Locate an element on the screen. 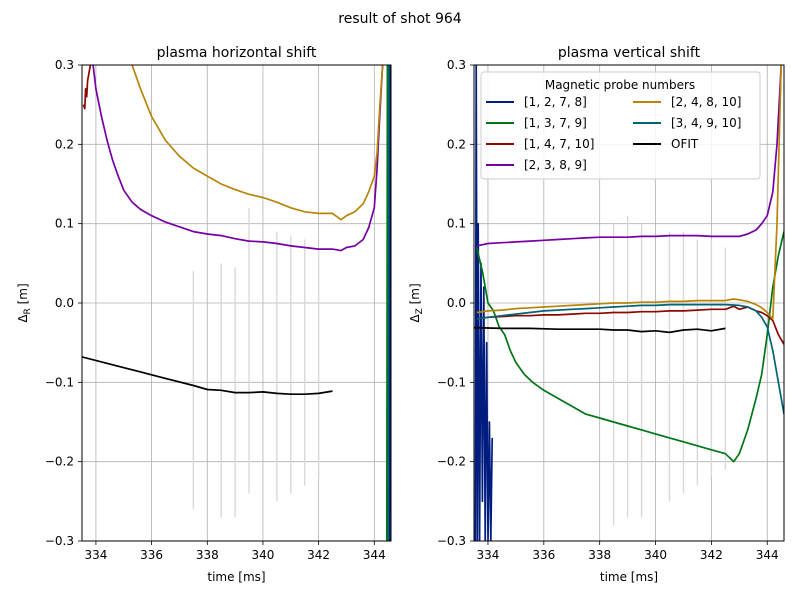  legend-label: [1, 2, 7, 8] is located at coordinates (555, 102).